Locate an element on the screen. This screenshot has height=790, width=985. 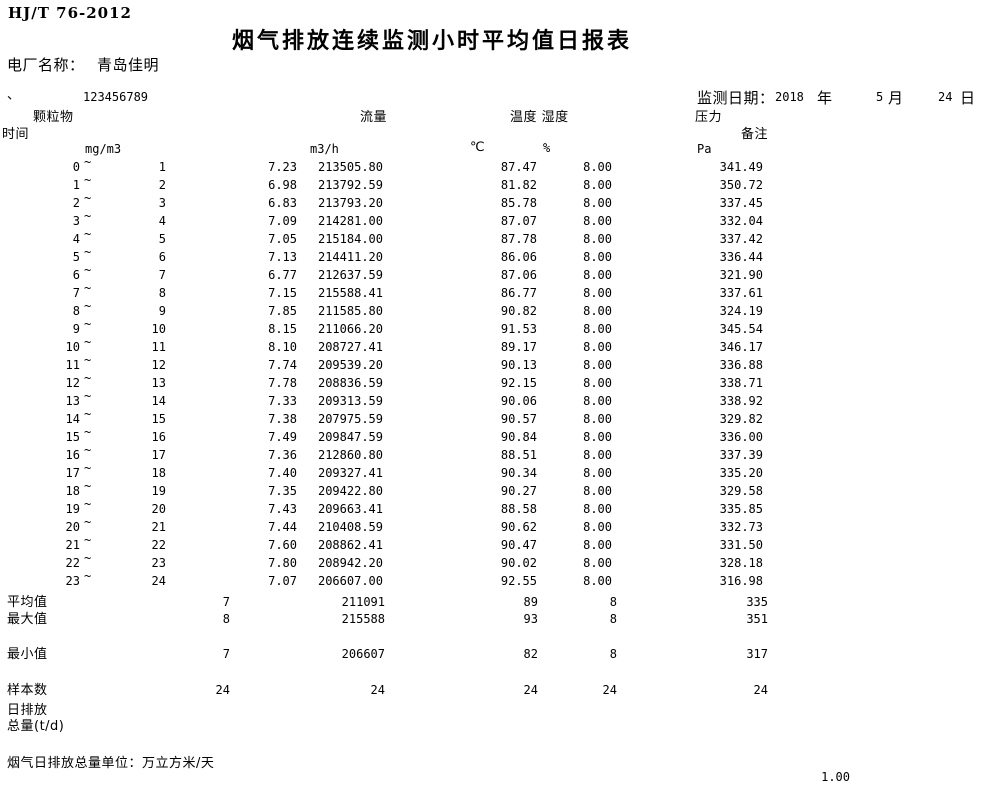
table-row: 19 ~20 7.43 209663.41 88.58 8.00 335.85 is located at coordinates (492, 507).